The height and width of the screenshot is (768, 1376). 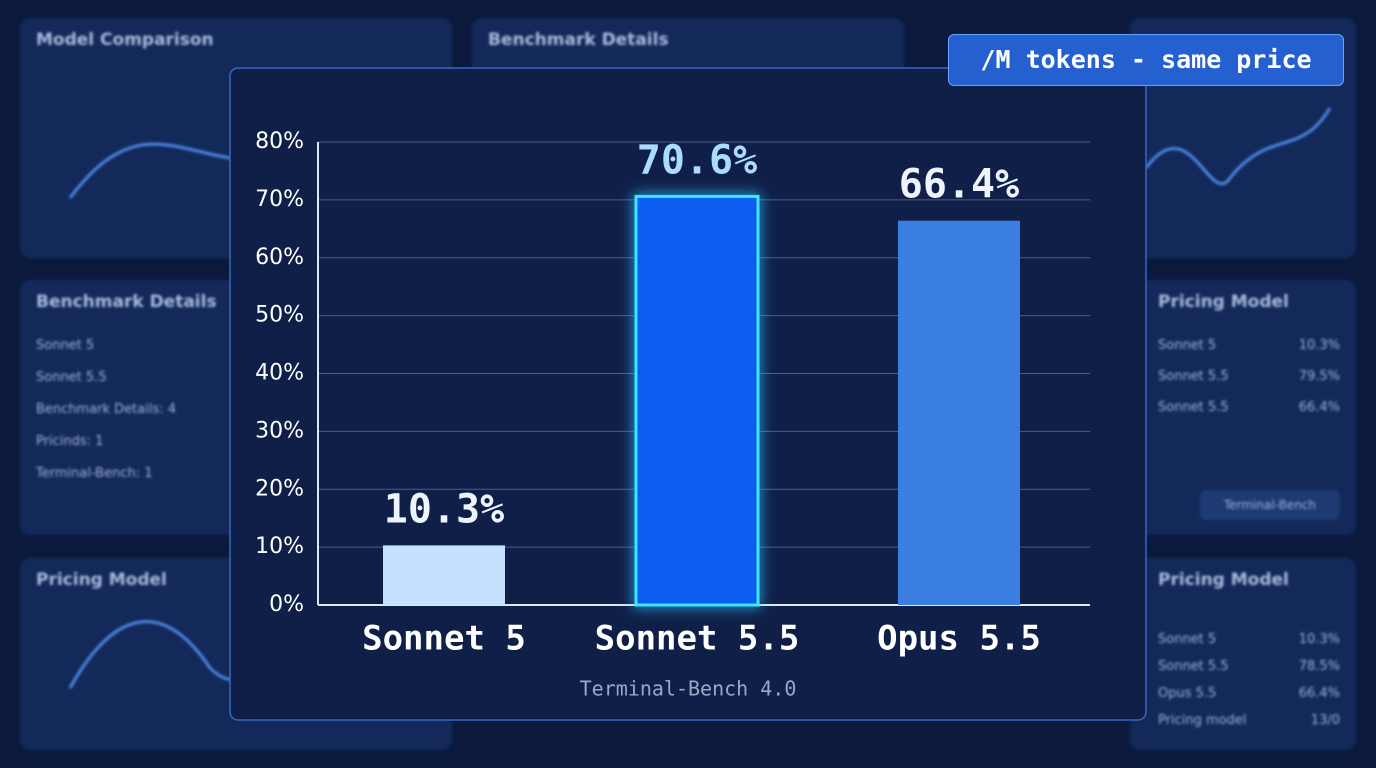 I want to click on bg-row: Benchmark Details: 4, so click(x=140, y=409).